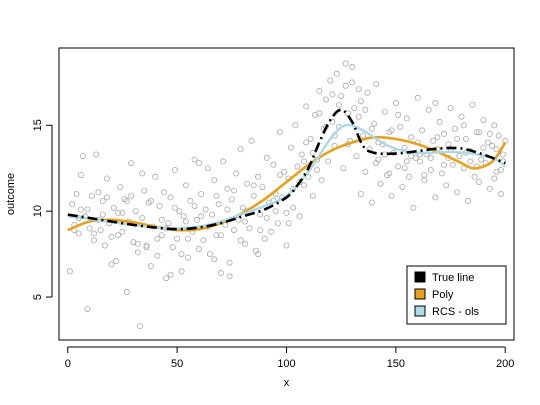  I want to click on legend: True line Poly RCS - ols, so click(456, 295).